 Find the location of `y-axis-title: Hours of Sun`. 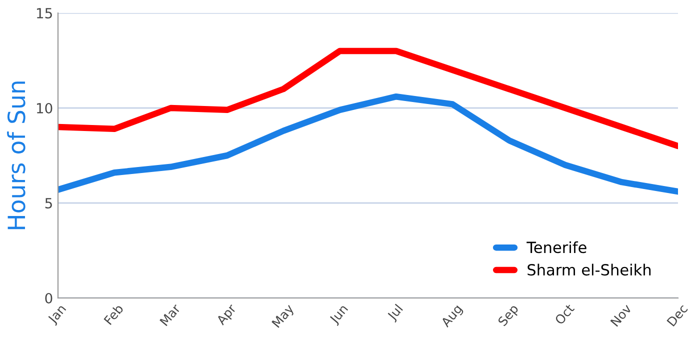

y-axis-title: Hours of Sun is located at coordinates (16, 156).